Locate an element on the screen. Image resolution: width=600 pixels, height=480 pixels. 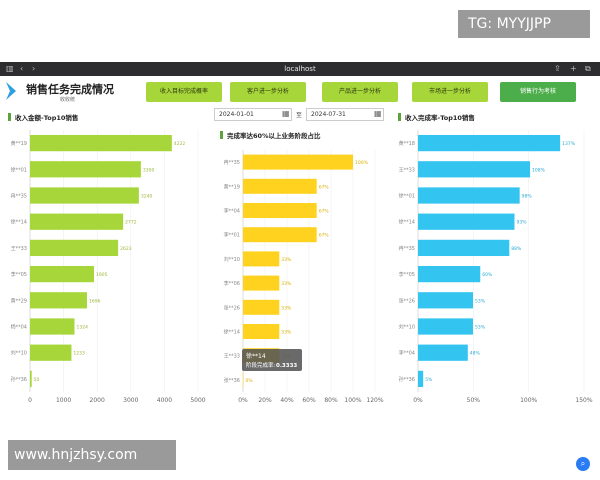
end-date-input: 2024-07-31 is located at coordinates (345, 114).